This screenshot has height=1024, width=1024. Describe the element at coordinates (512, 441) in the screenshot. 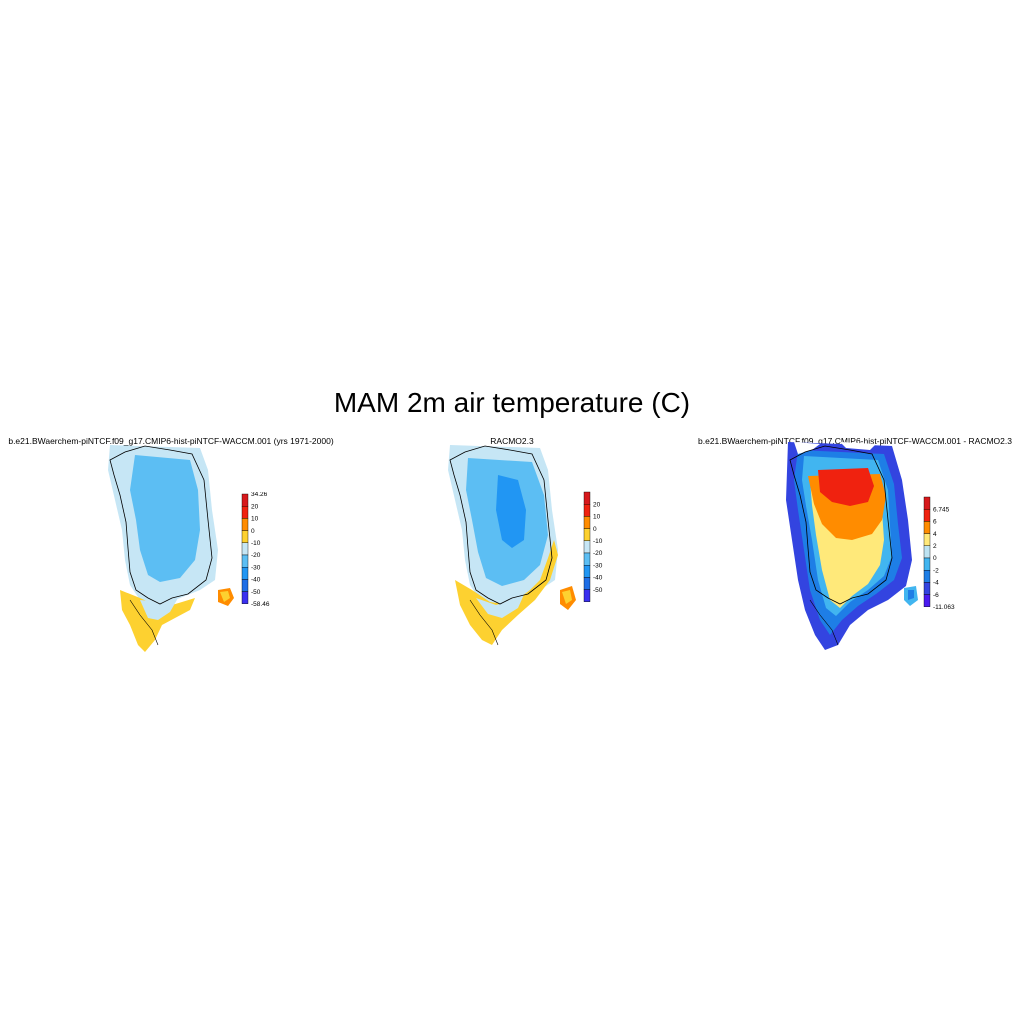

I see `panel-obs-title: RACMO2.3` at that location.